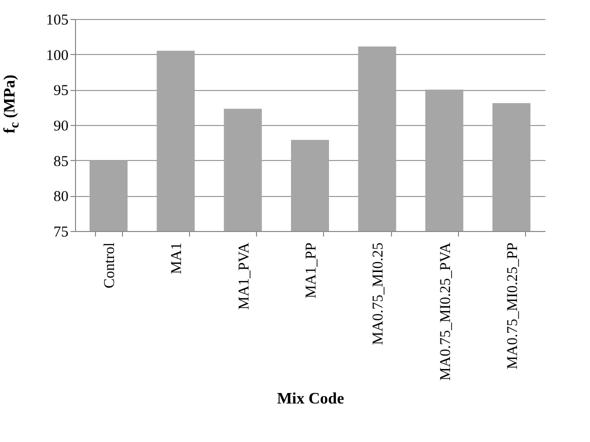  Describe the element at coordinates (512, 306) in the screenshot. I see `x-tick-label: MA0.75_MI0.25_PP` at that location.